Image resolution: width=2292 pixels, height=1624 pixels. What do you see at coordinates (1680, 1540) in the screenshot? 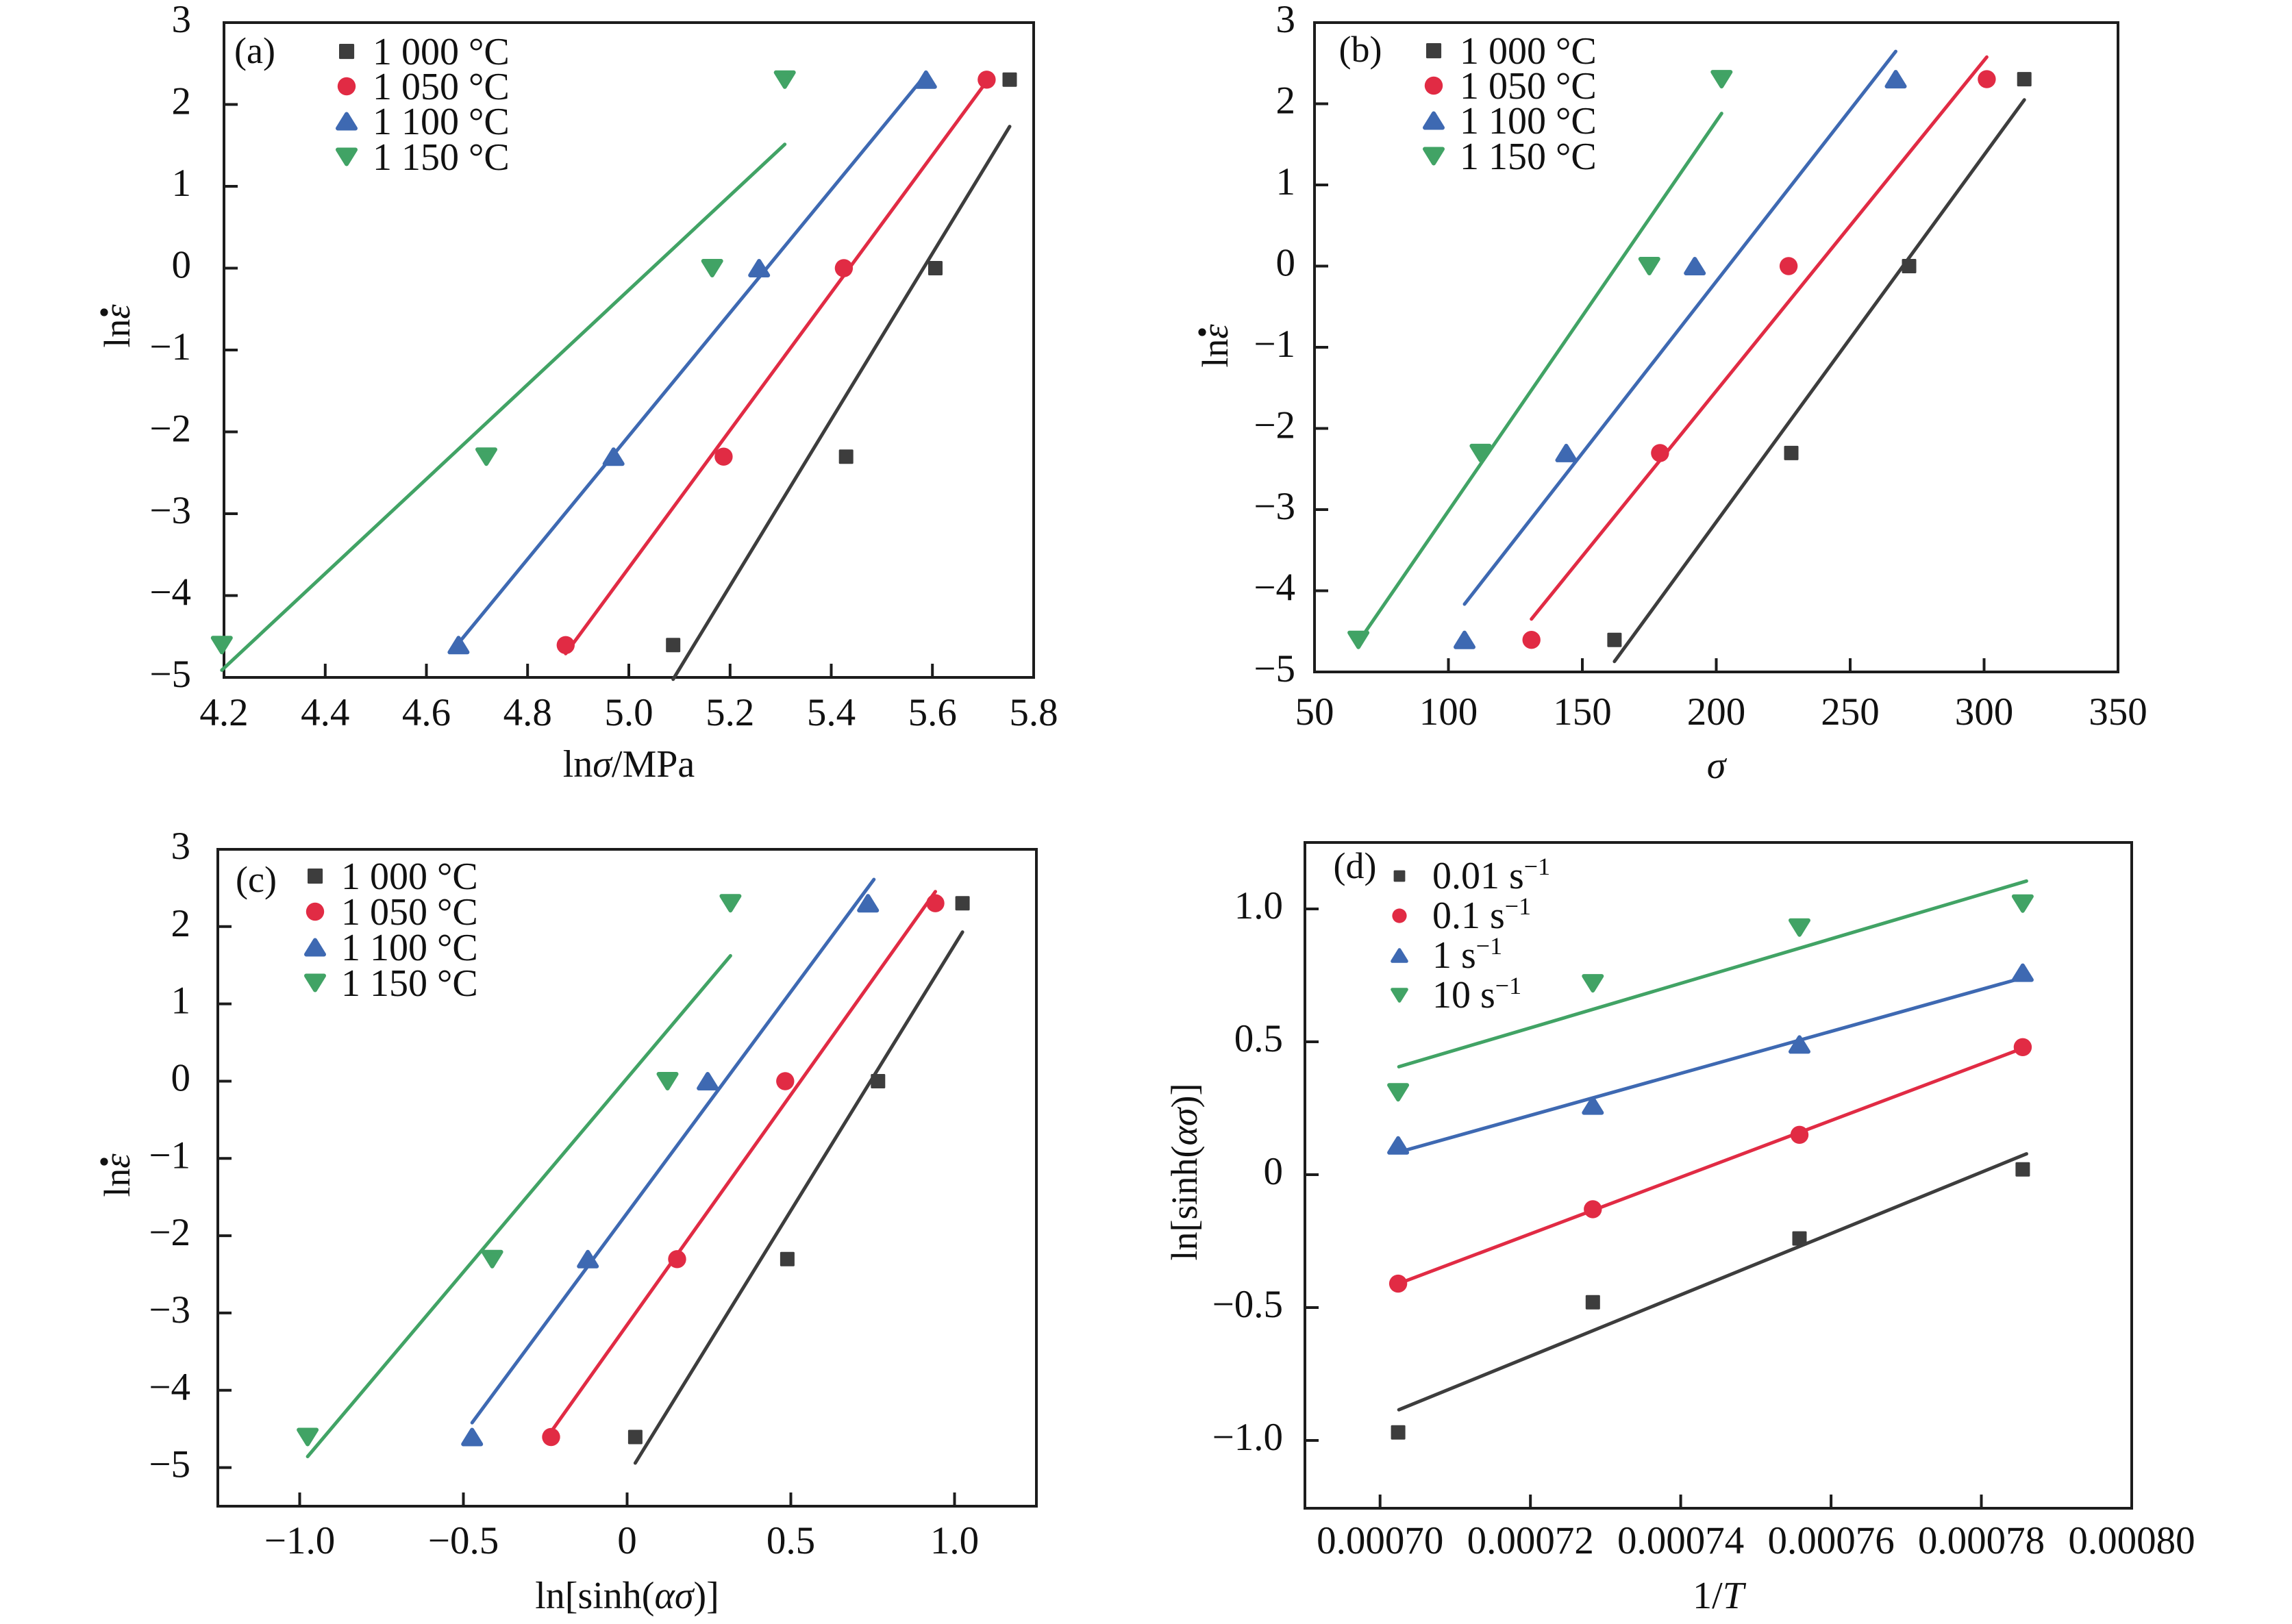
I see `svg-text: 0.00074` at bounding box center [1680, 1540].